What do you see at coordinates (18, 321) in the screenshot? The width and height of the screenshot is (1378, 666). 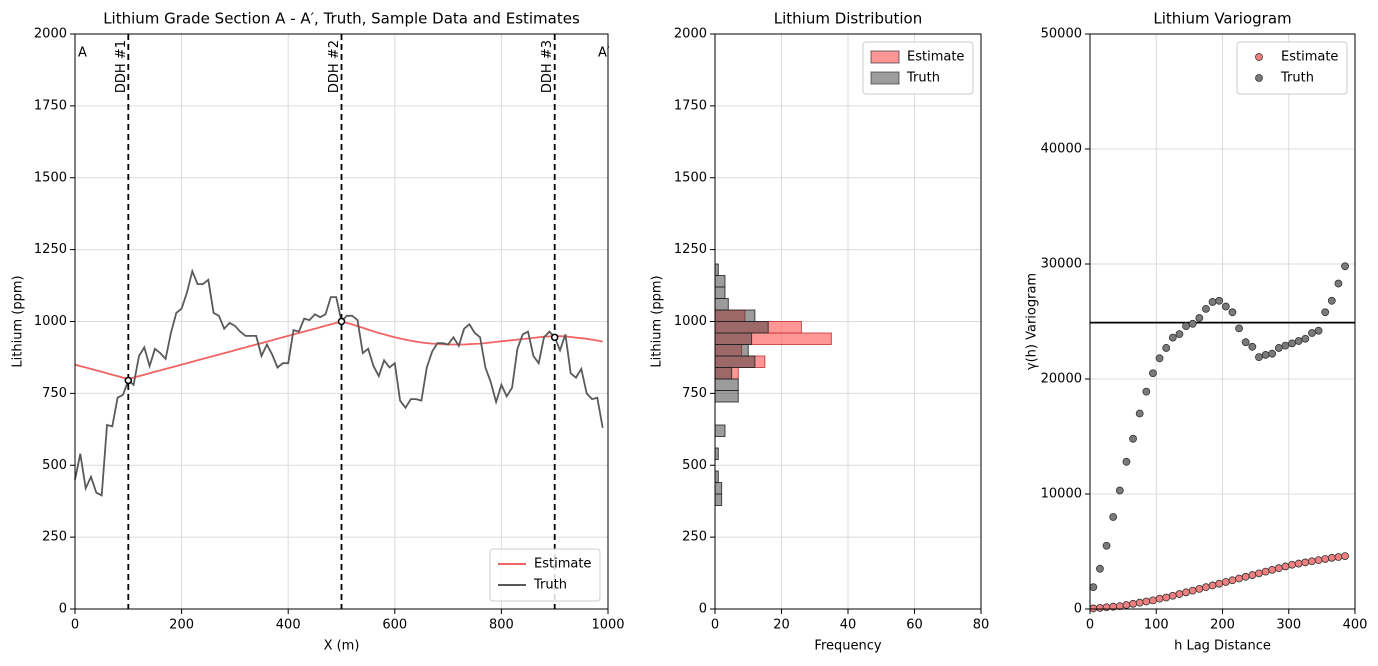 I see `y-axis-label: Lithium (ppm)` at bounding box center [18, 321].